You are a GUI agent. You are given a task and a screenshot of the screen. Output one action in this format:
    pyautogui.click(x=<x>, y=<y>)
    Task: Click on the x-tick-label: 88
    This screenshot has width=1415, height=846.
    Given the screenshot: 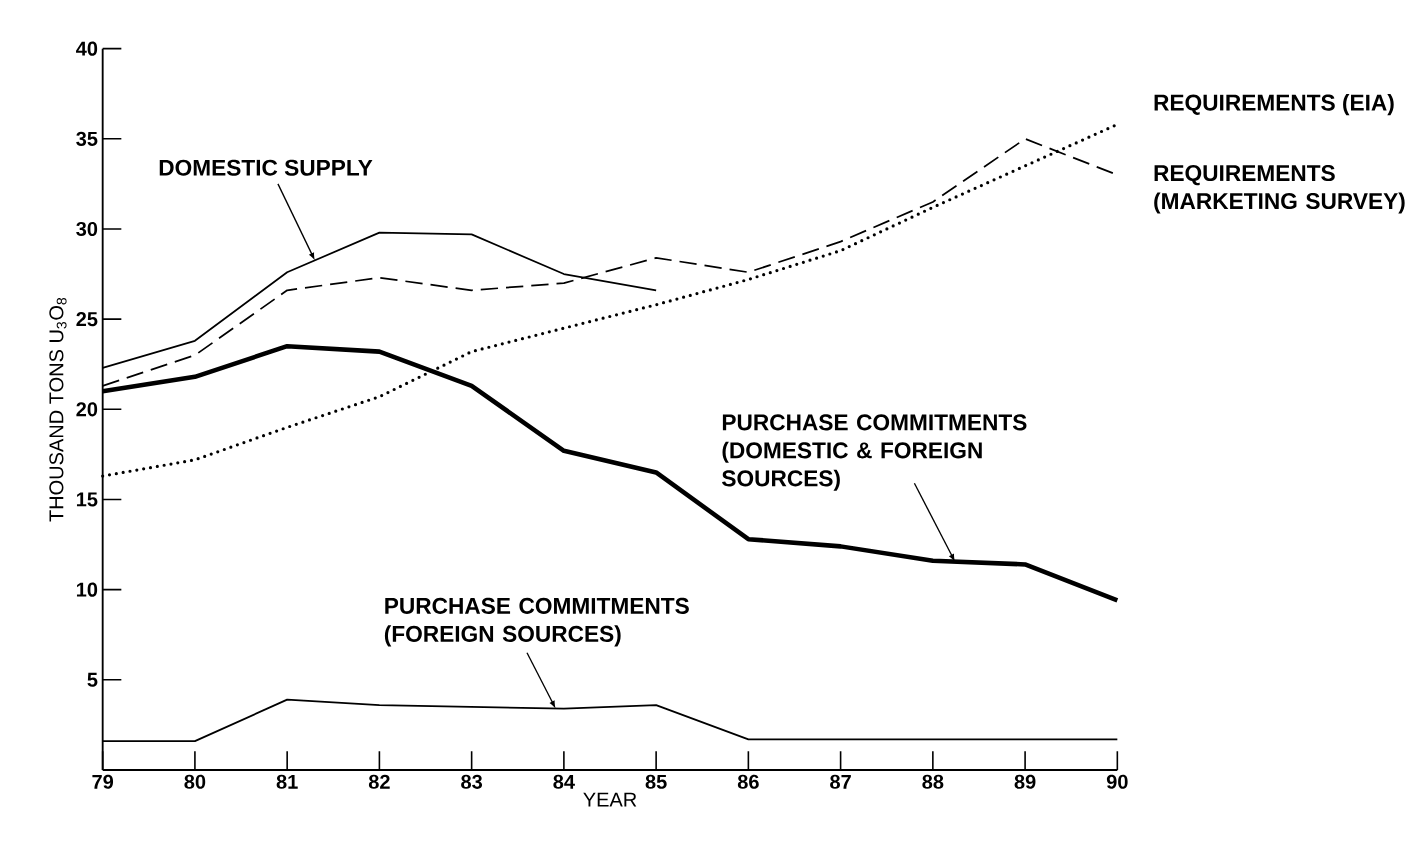 What is the action you would take?
    pyautogui.click(x=933, y=781)
    